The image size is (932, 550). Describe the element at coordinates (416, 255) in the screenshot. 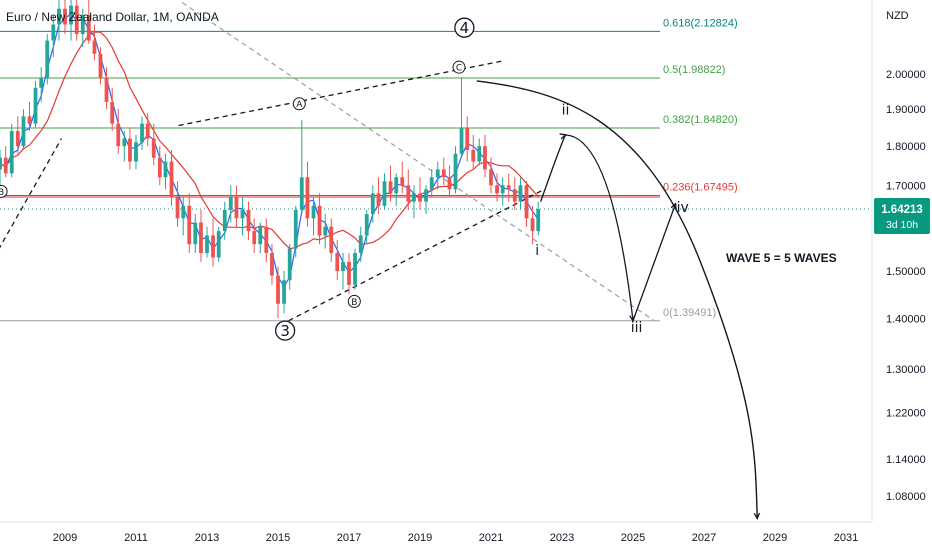

I see `trendline-dashed` at that location.